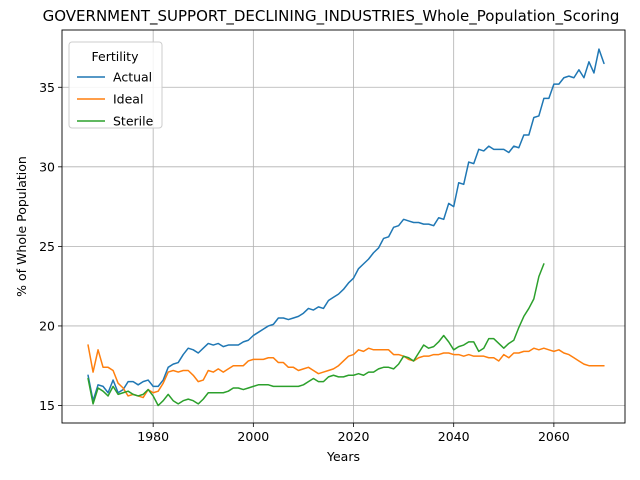 This screenshot has width=640, height=480. What do you see at coordinates (47, 246) in the screenshot?
I see `y-tick-label: 25` at bounding box center [47, 246].